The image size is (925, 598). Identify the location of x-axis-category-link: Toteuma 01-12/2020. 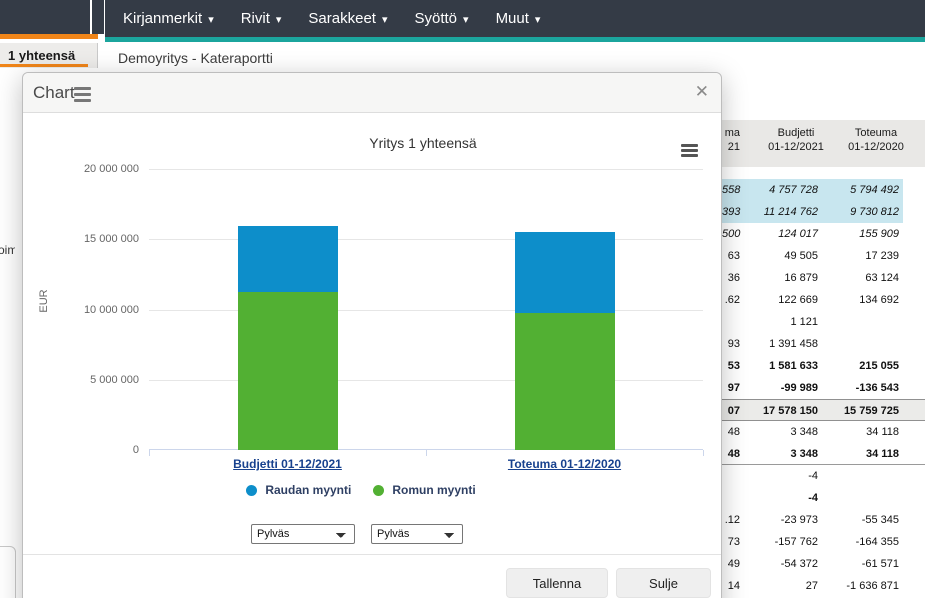
(564, 464).